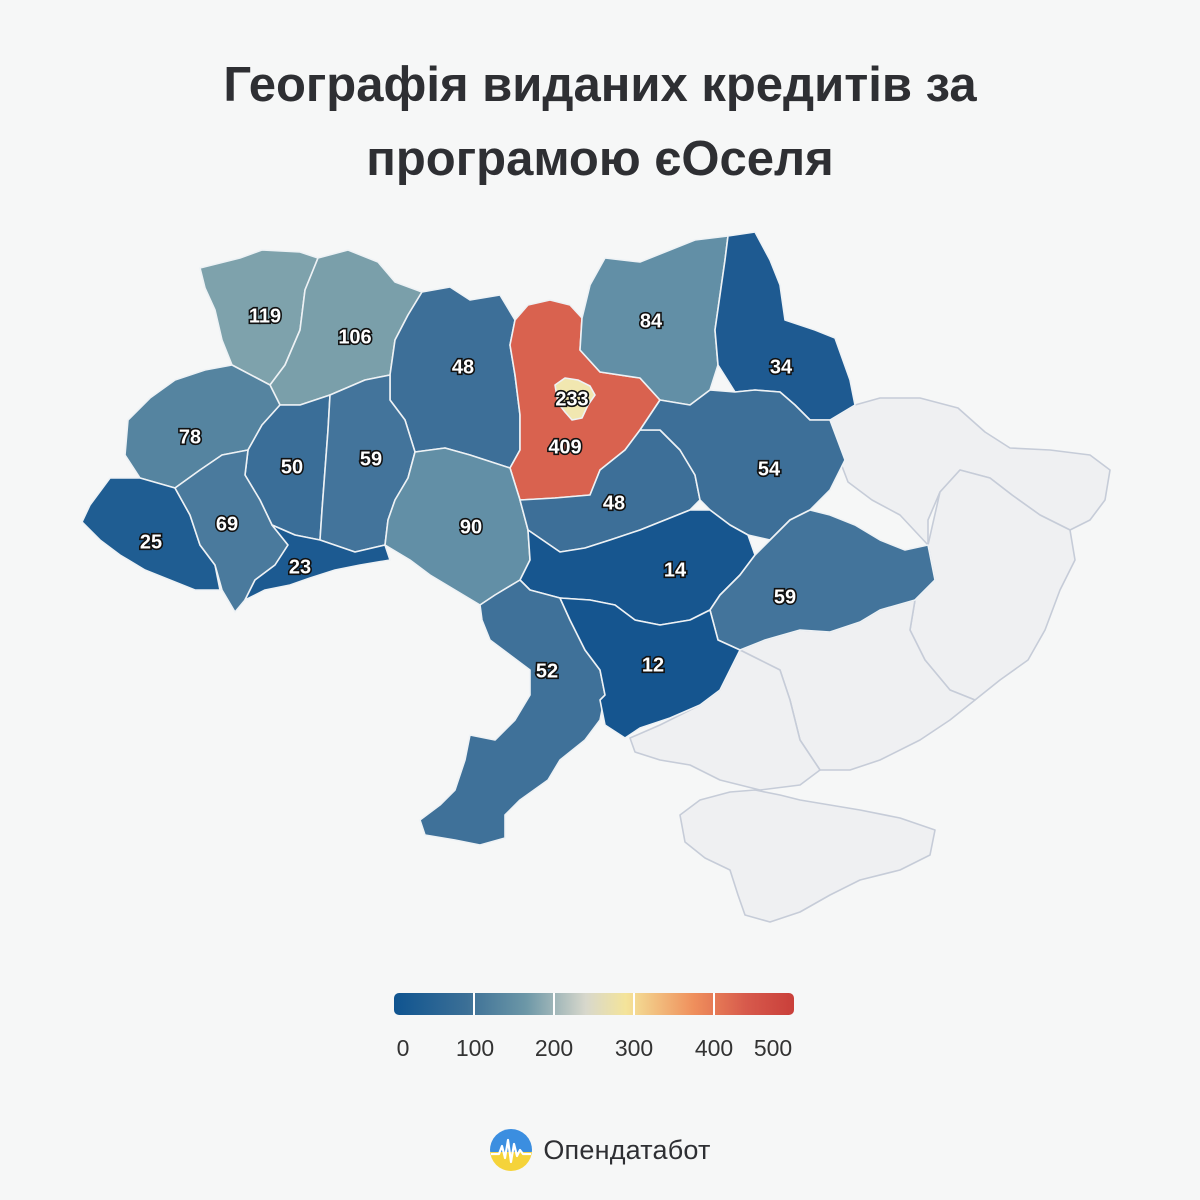 Image resolution: width=1200 pixels, height=1200 pixels. I want to click on label-ivano-frankivsk: 69, so click(227, 524).